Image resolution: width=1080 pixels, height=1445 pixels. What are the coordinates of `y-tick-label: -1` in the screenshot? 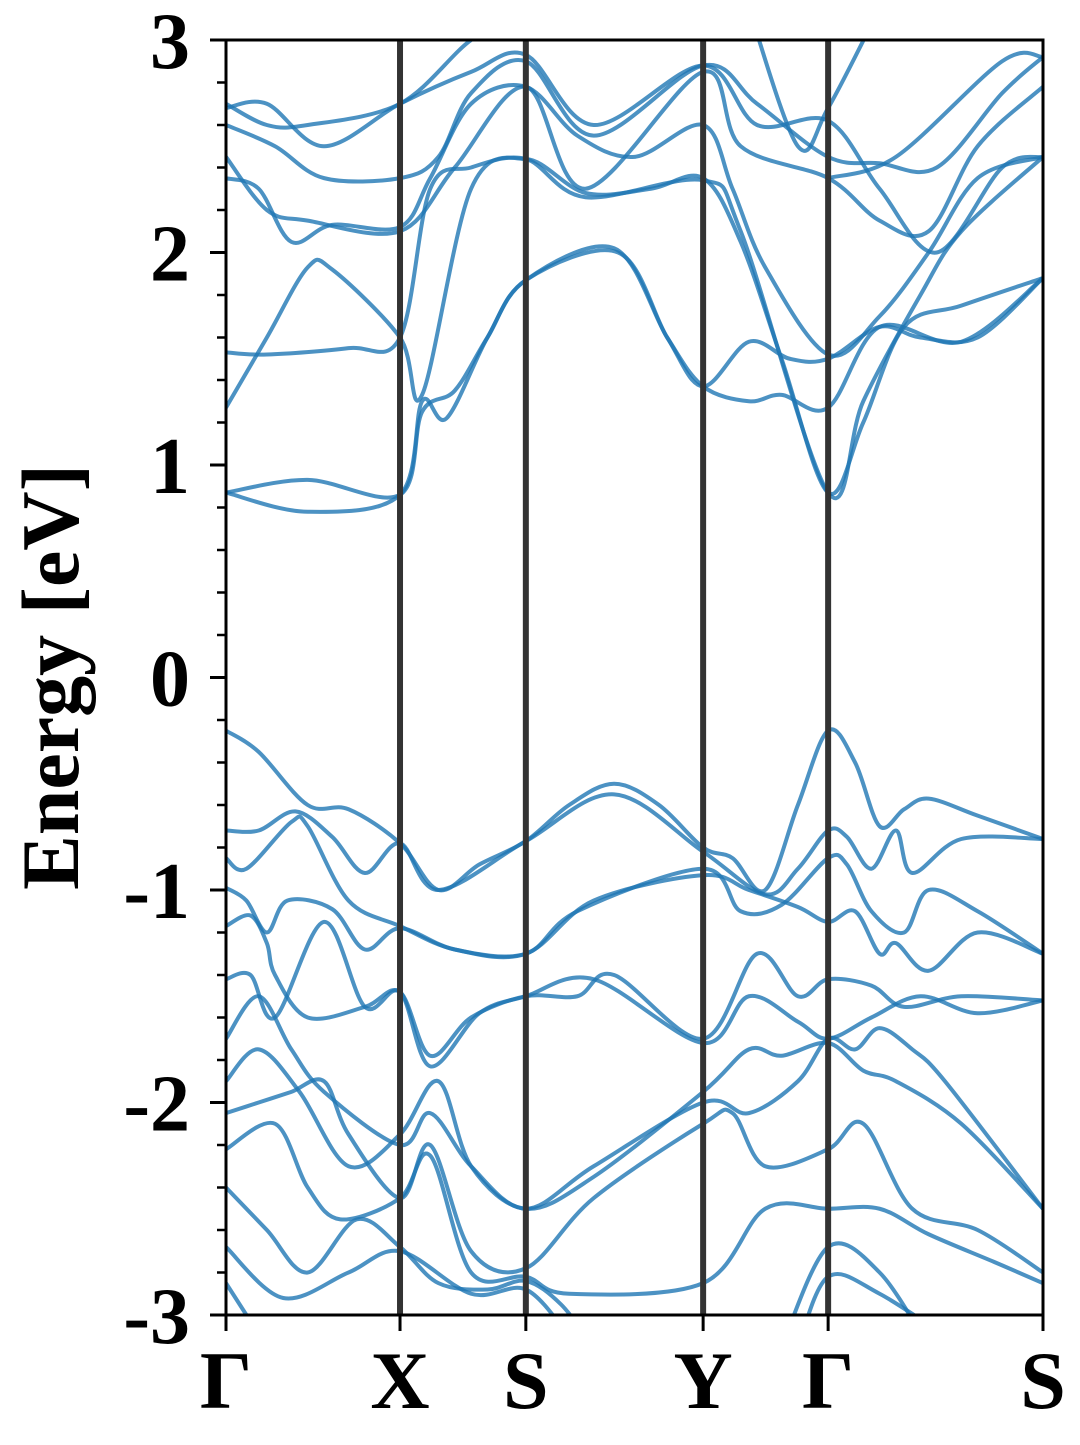 It's located at (156, 892).